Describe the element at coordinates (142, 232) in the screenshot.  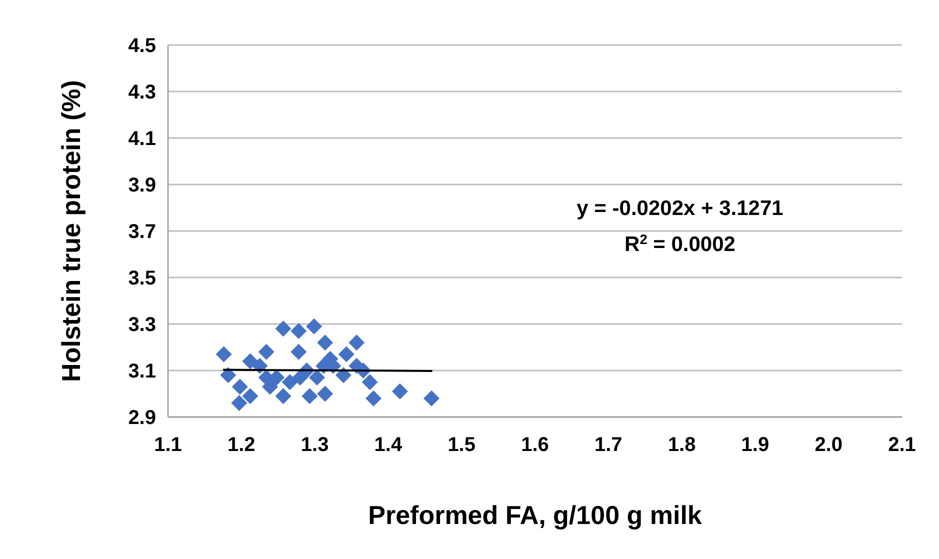
I see `y-tick-label: 3.7` at that location.